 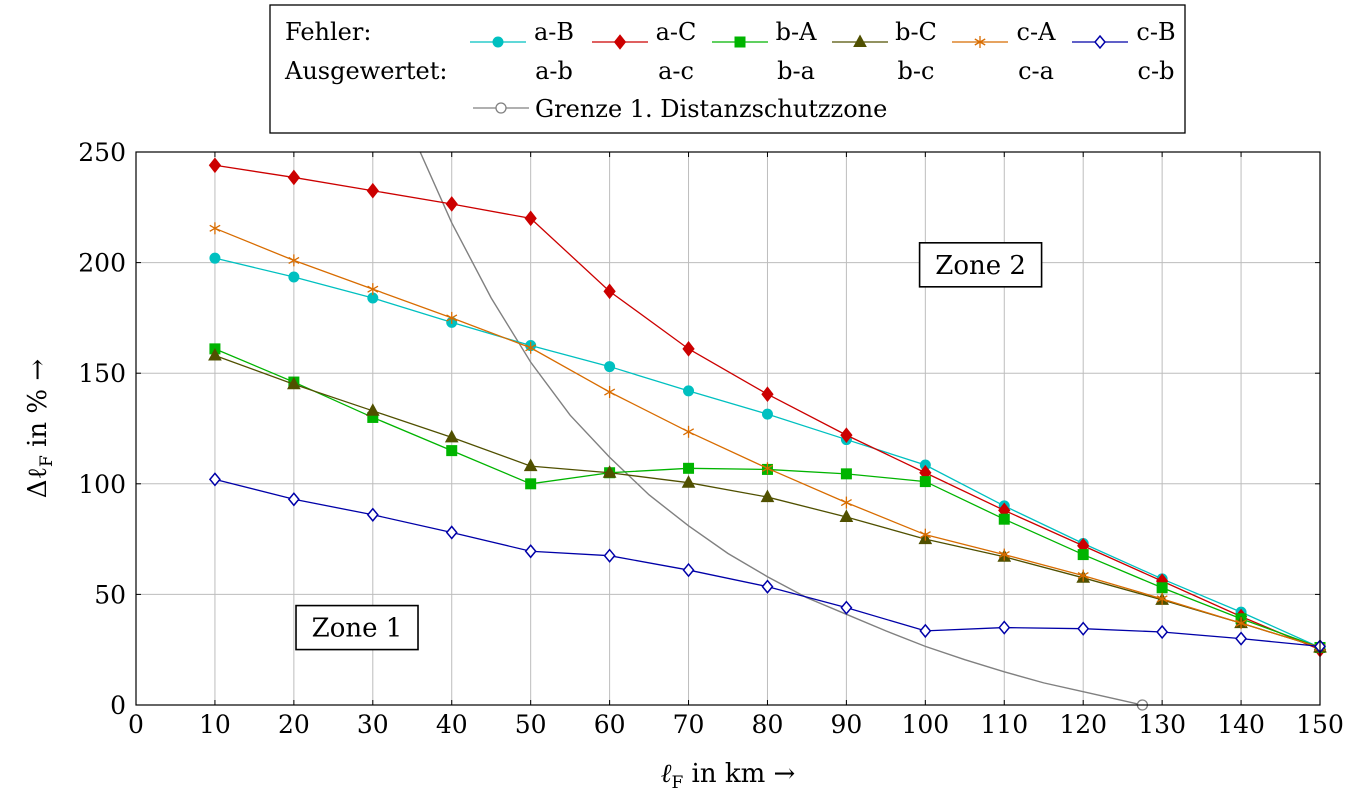 I want to click on legend-evaluated-label: c-b, so click(x=1156, y=71).